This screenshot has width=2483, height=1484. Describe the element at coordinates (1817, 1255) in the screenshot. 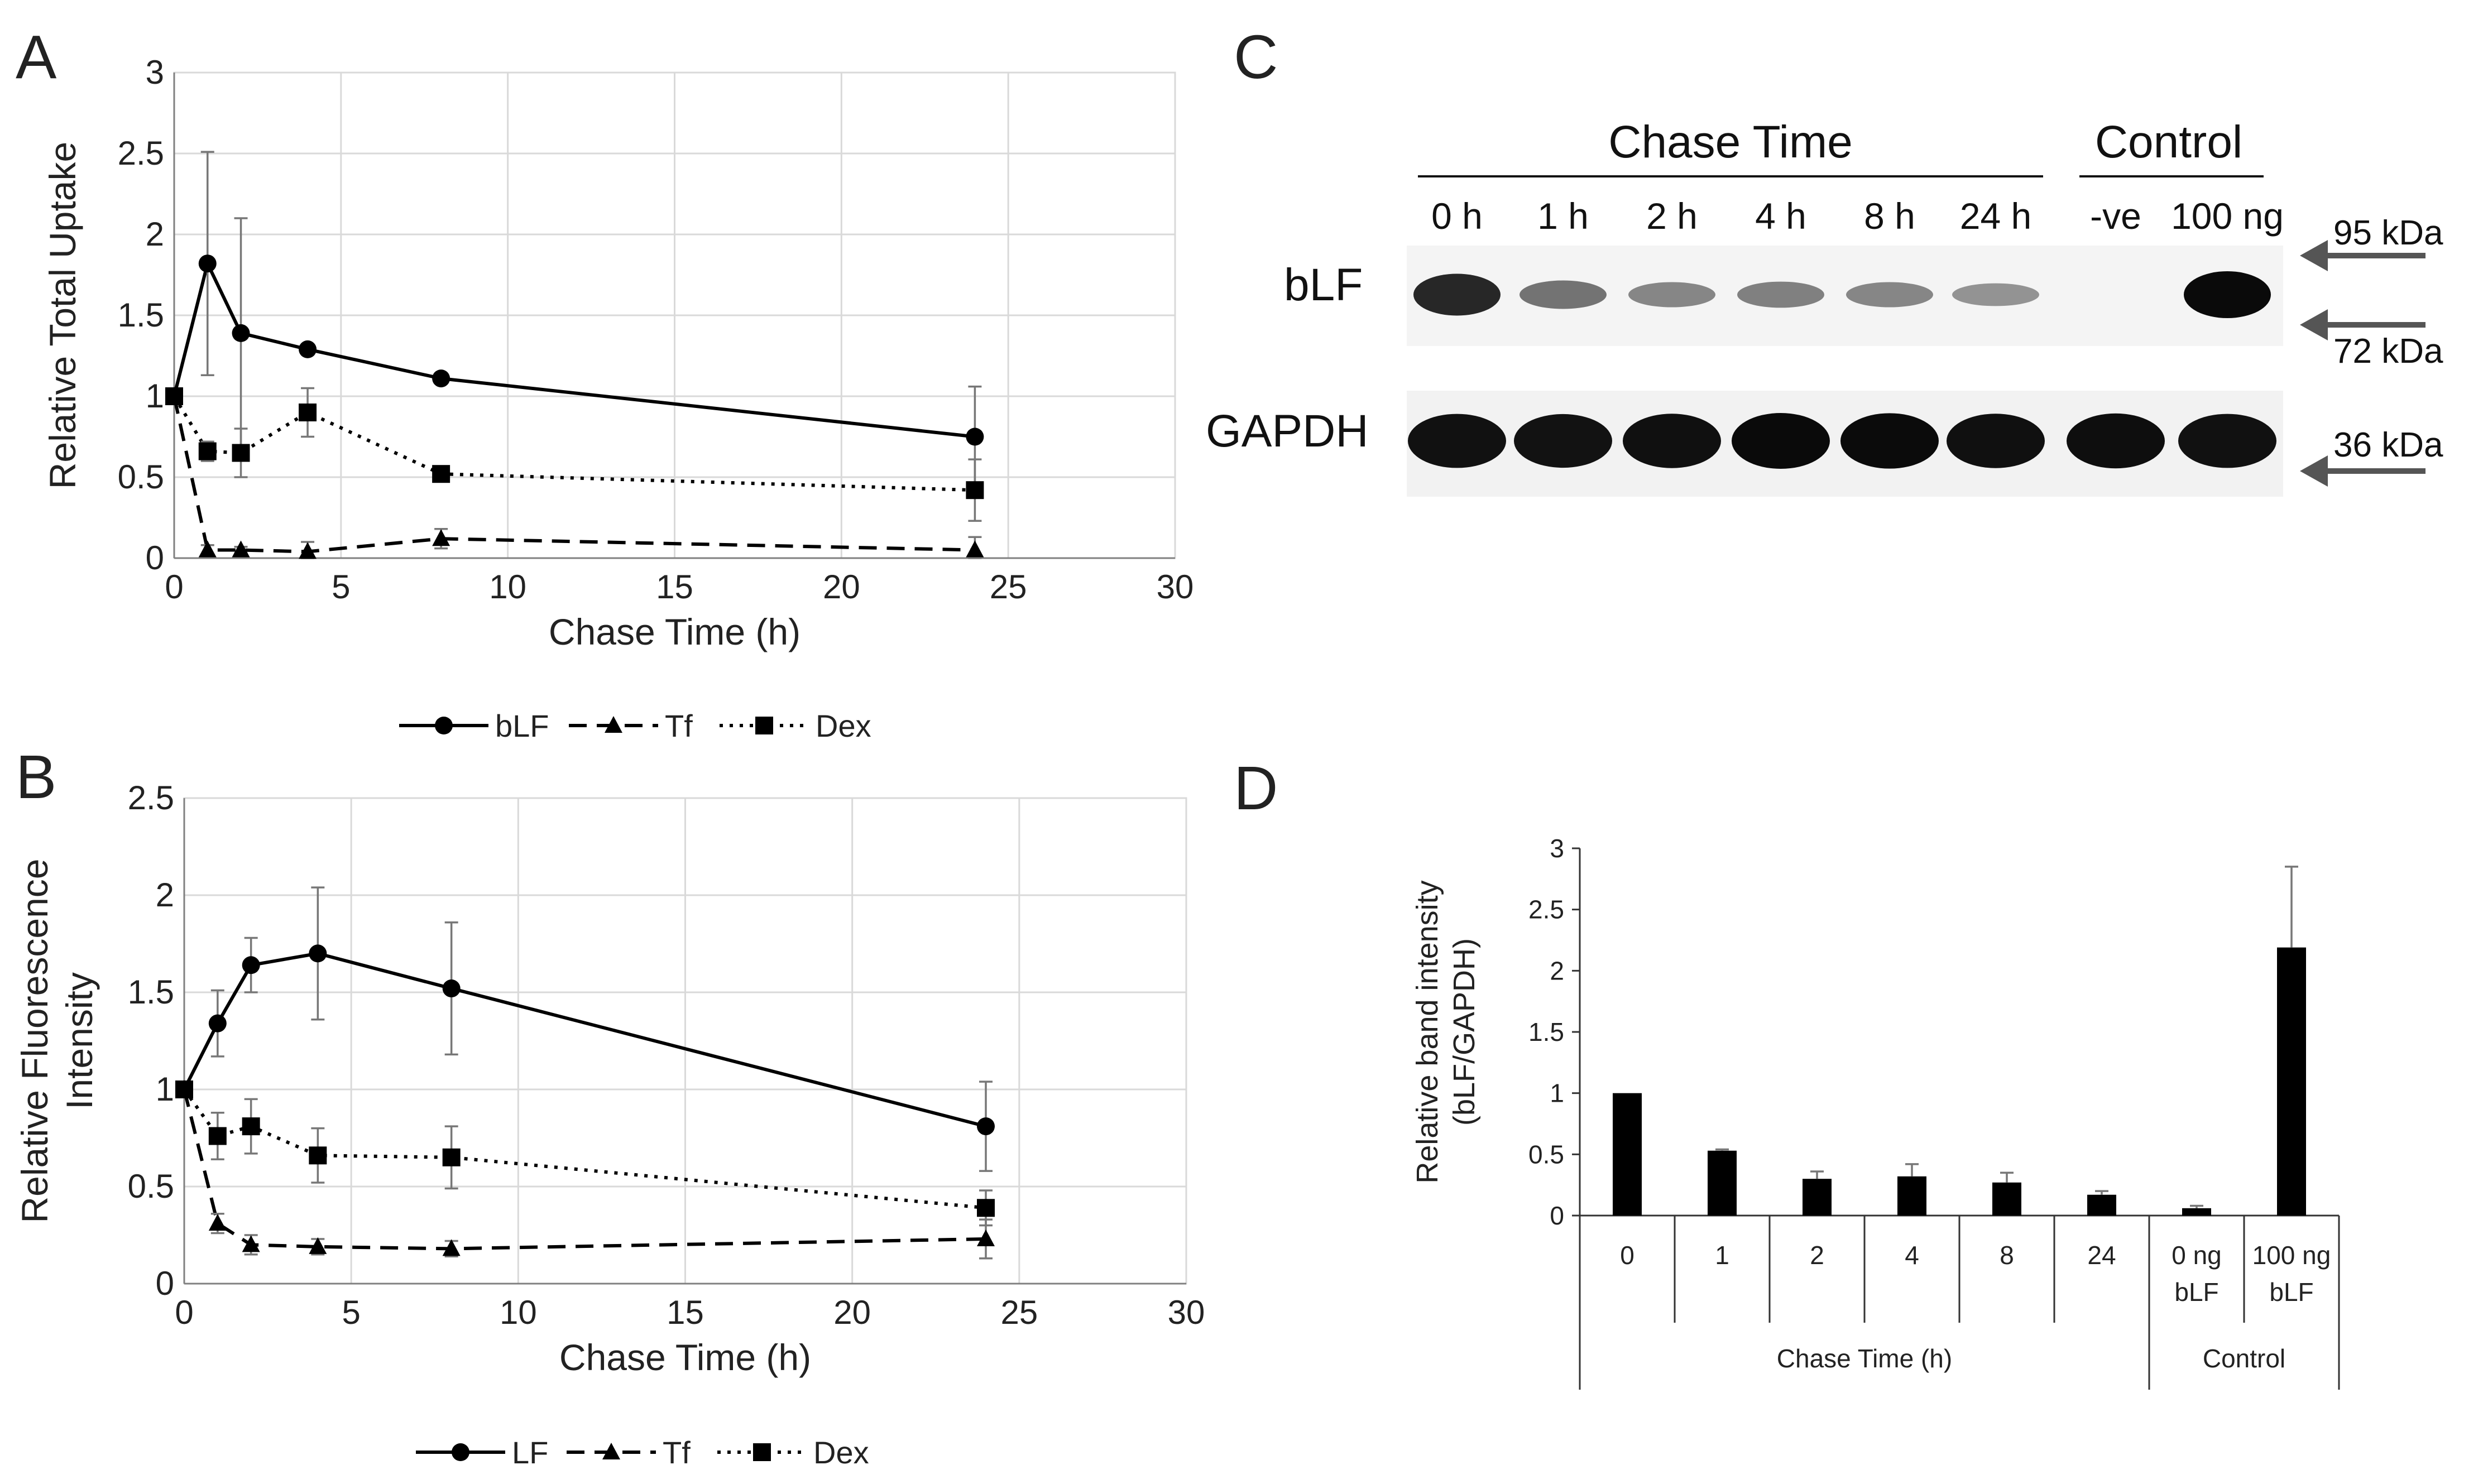

I see `category-label-d: 2` at that location.